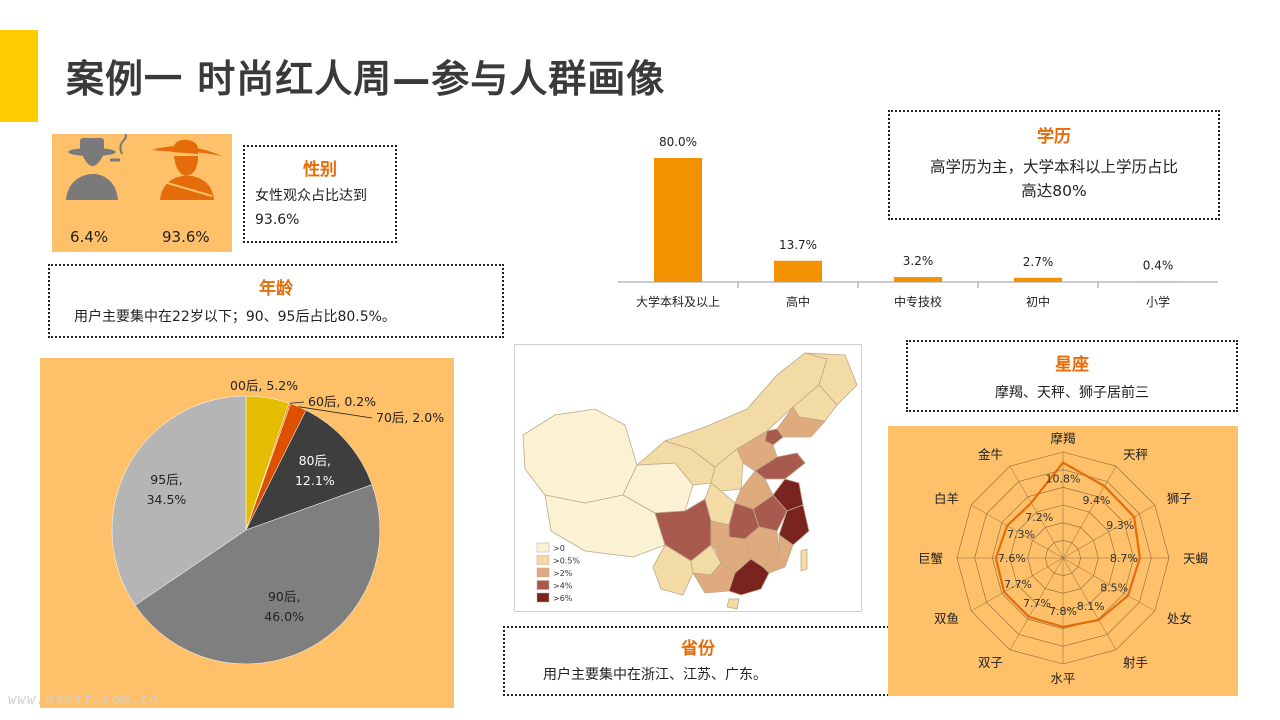 The width and height of the screenshot is (1280, 720). What do you see at coordinates (655, 675) in the screenshot?
I see `province-text: 用户主要集中在浙江、江苏、广东。` at bounding box center [655, 675].